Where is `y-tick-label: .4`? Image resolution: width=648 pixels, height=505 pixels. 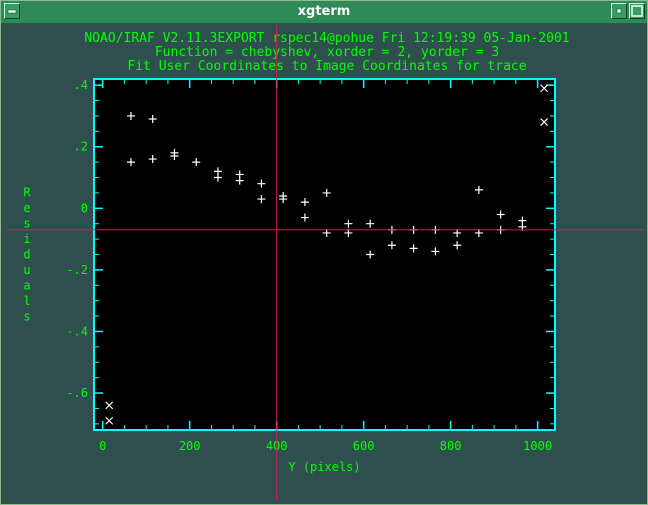 y-tick-label: .4 is located at coordinates (81, 85).